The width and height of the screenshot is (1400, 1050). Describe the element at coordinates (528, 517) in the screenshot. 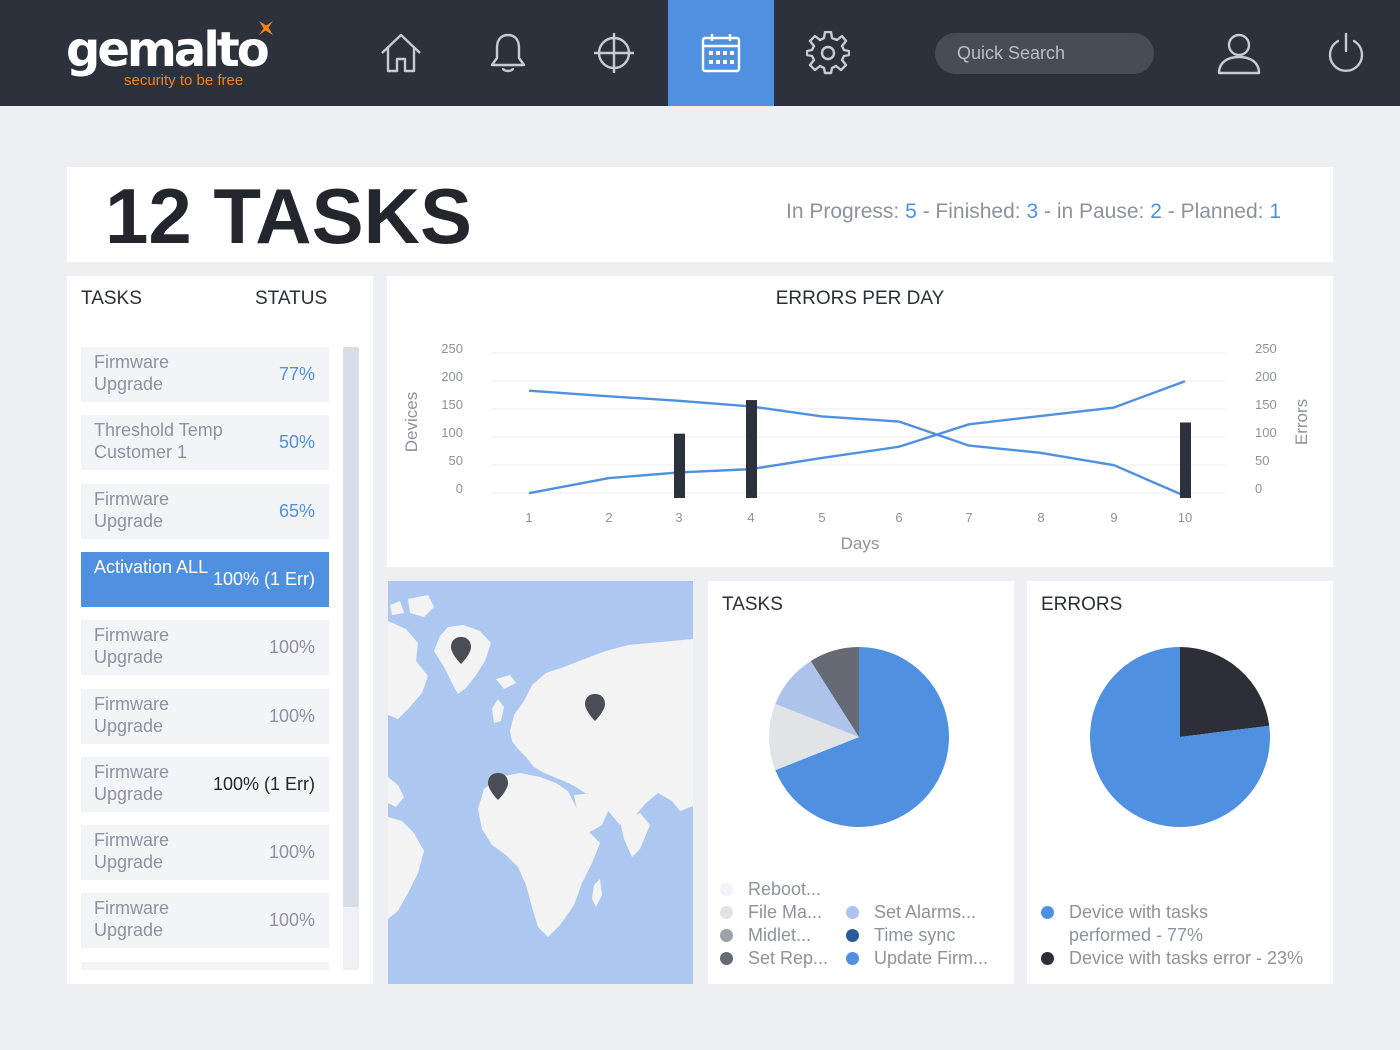

I see `x-tick-label: 1` at that location.